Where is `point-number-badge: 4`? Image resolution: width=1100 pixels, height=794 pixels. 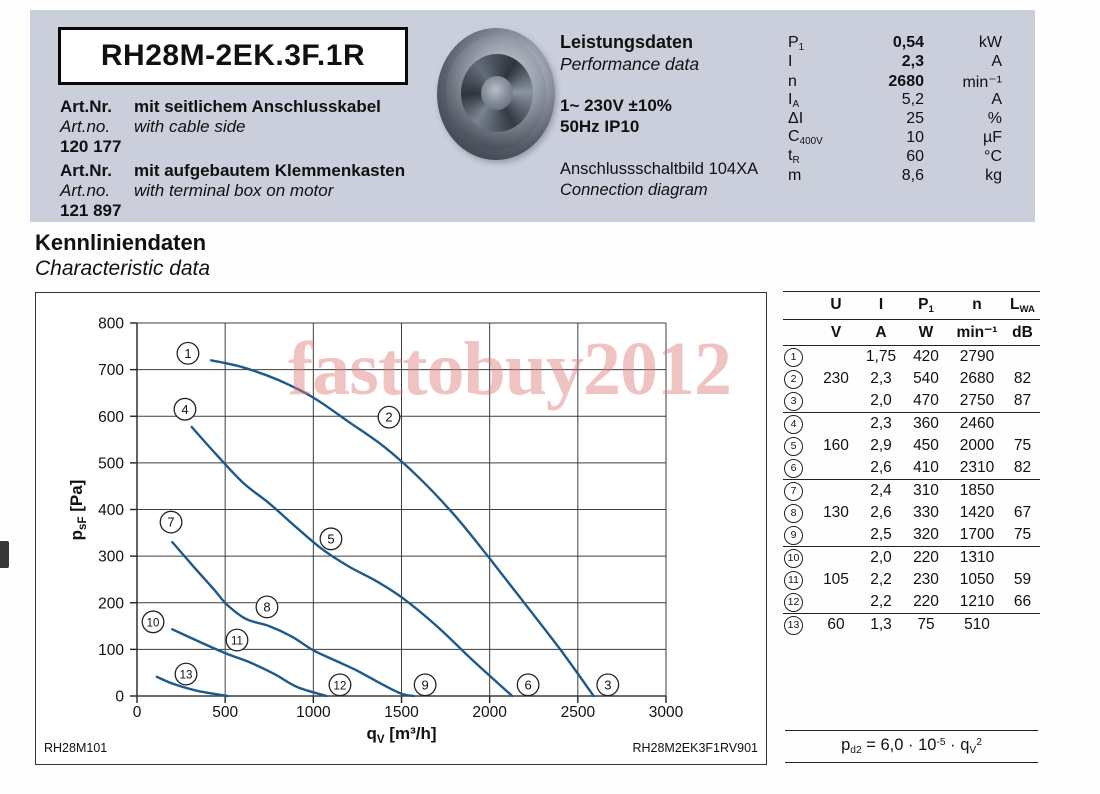 point-number-badge: 4 is located at coordinates (793, 424).